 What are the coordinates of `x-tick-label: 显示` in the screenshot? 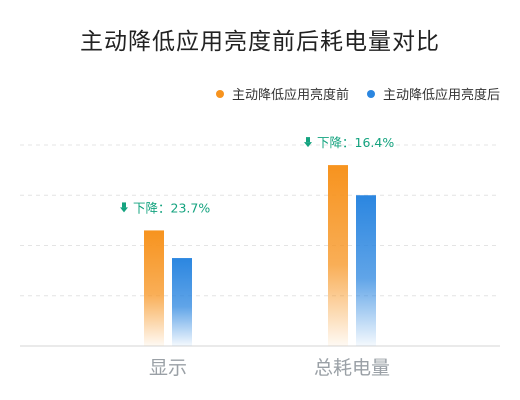 It's located at (168, 368).